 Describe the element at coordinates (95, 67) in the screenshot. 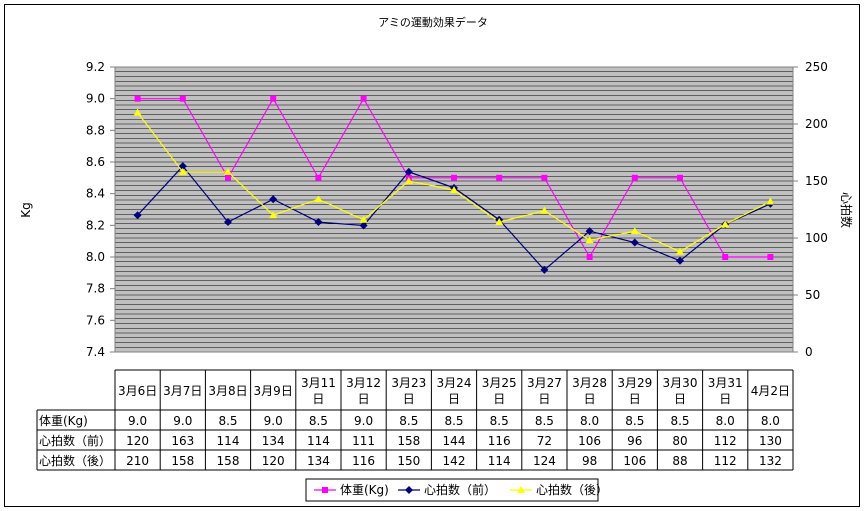

I see `y-tick-label-left: 9.2` at that location.